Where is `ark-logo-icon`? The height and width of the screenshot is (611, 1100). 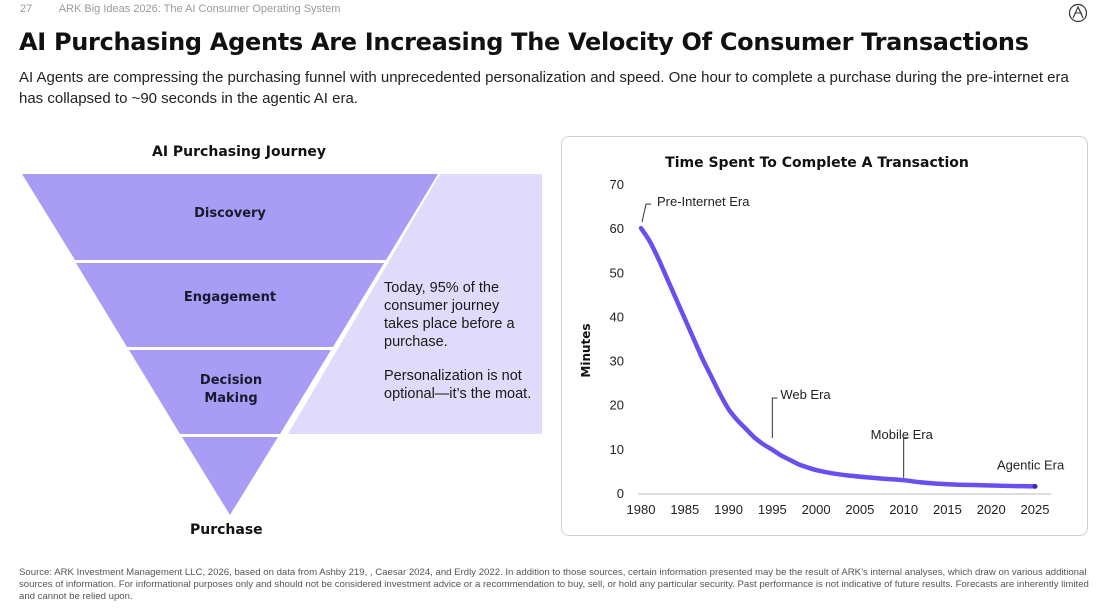
ark-logo-icon is located at coordinates (1078, 13).